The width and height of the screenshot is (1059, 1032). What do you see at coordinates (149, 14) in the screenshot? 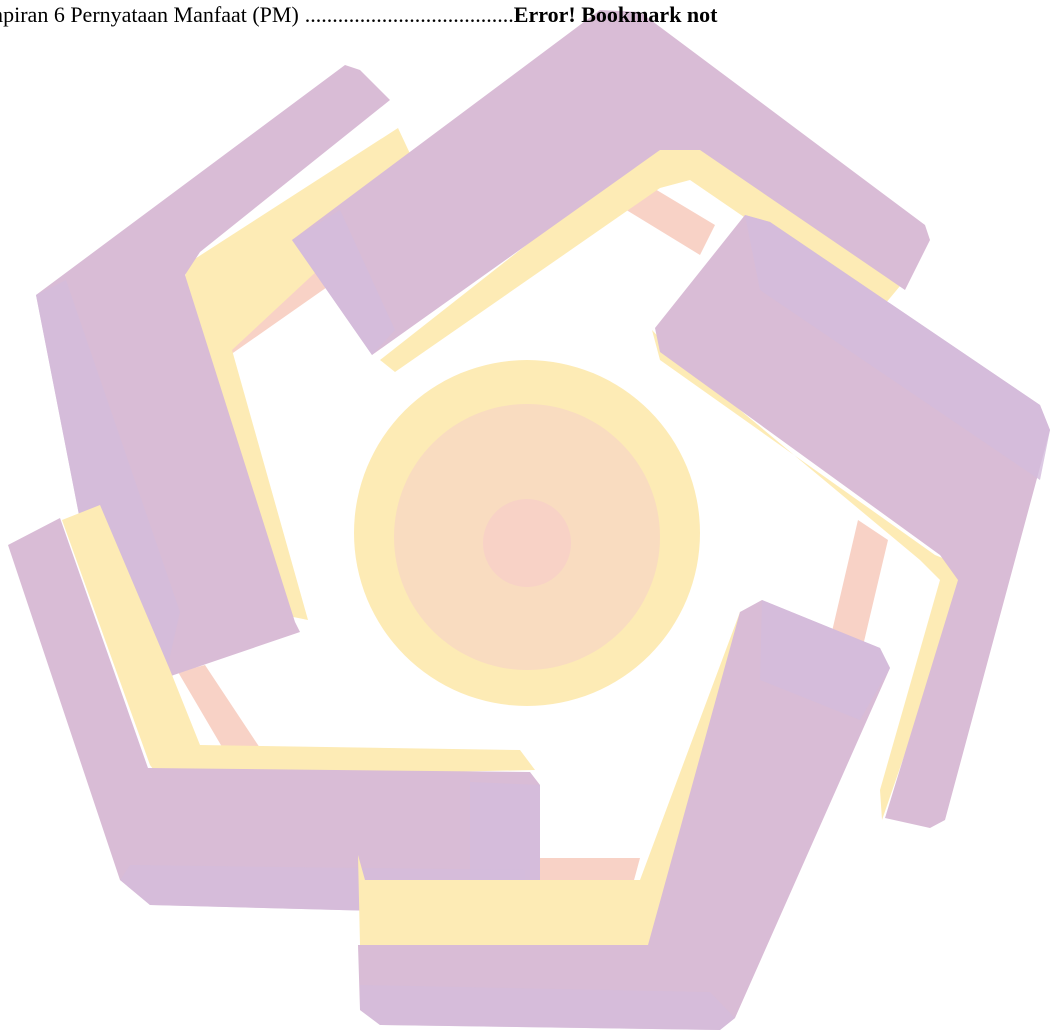
I see `toc-entry-label: mpiran 6 Pernyataan Manfaat (PM)` at bounding box center [149, 14].